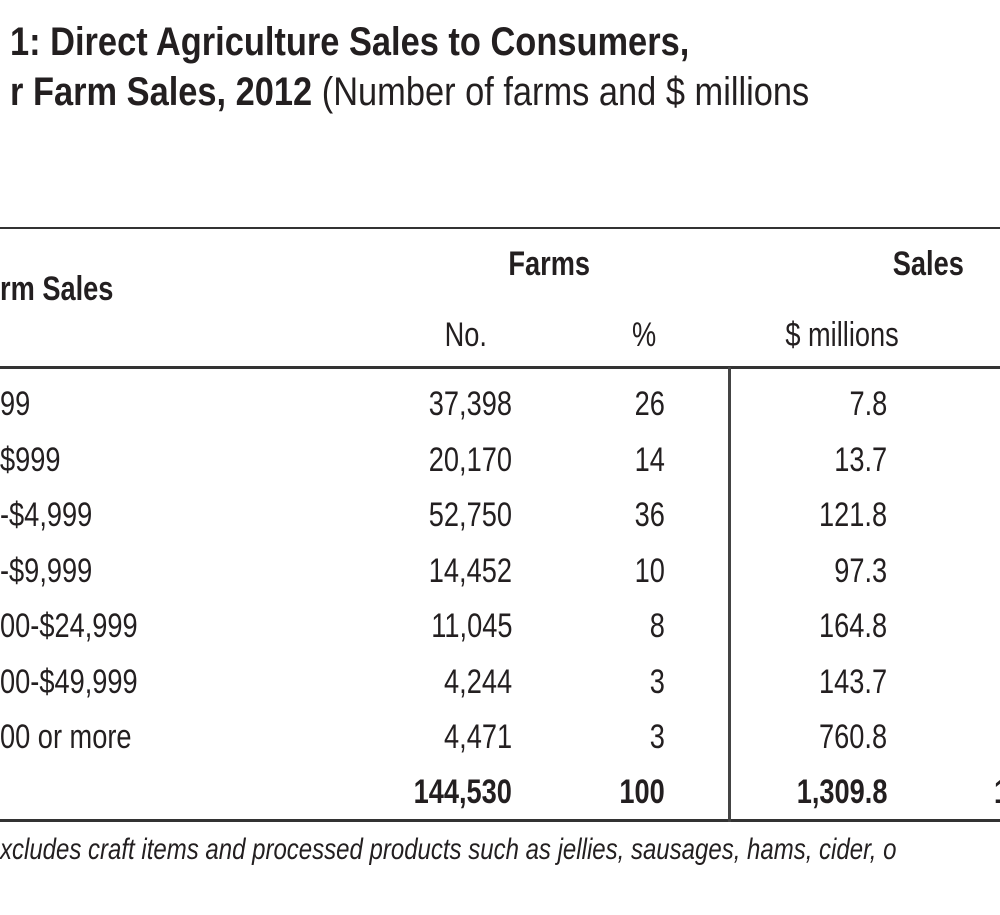 The width and height of the screenshot is (1000, 915). What do you see at coordinates (57, 289) in the screenshot?
I see `label-column-header: rm Sales` at bounding box center [57, 289].